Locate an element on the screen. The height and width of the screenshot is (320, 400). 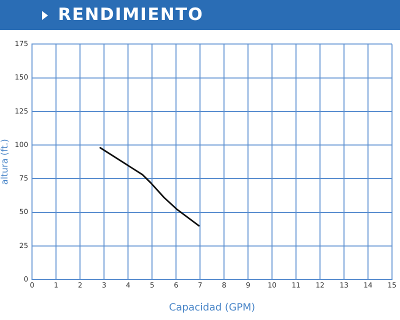
x-axis-title: Capacidad (GPM) is located at coordinates (212, 308).